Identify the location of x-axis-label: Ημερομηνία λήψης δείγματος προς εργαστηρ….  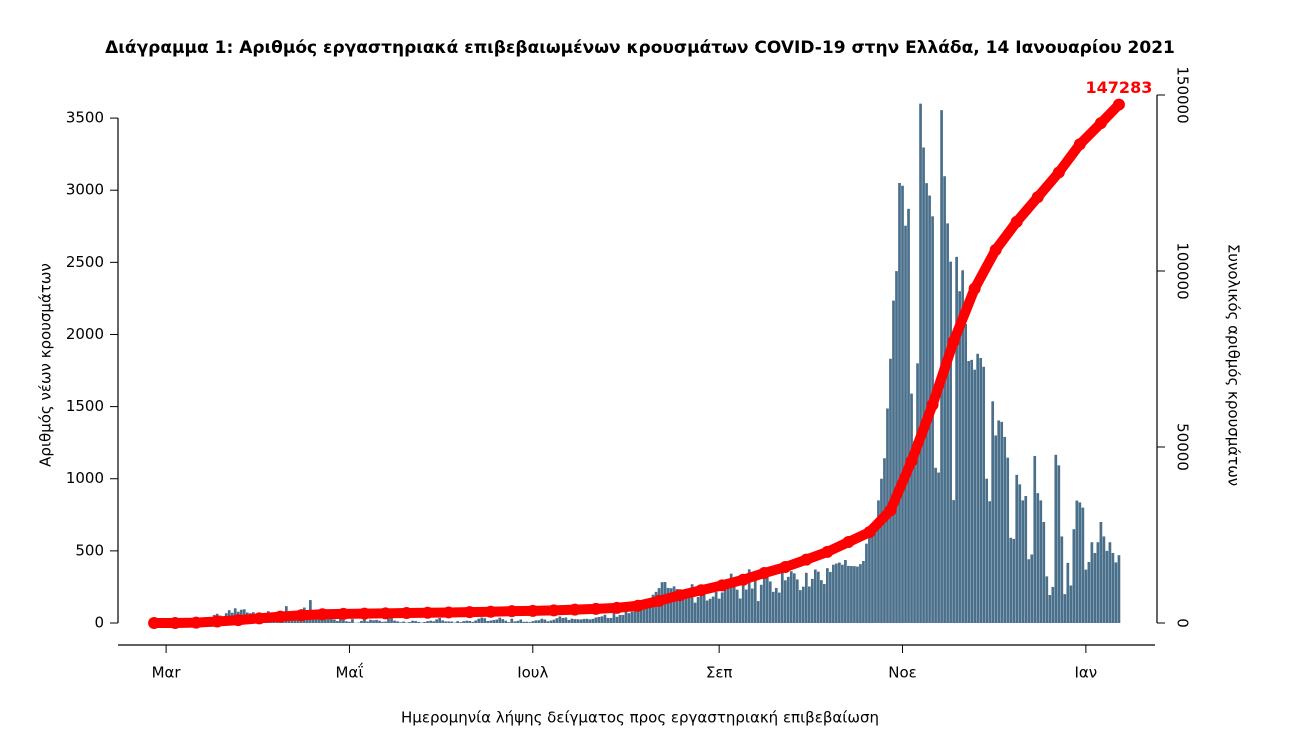
(640, 718).